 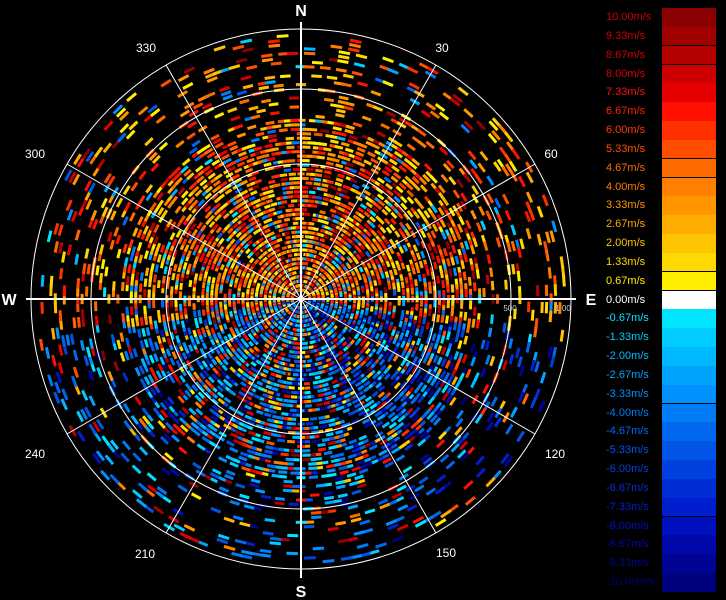 What do you see at coordinates (627, 450) in the screenshot?
I see `legend-label: -5.33m/s` at bounding box center [627, 450].